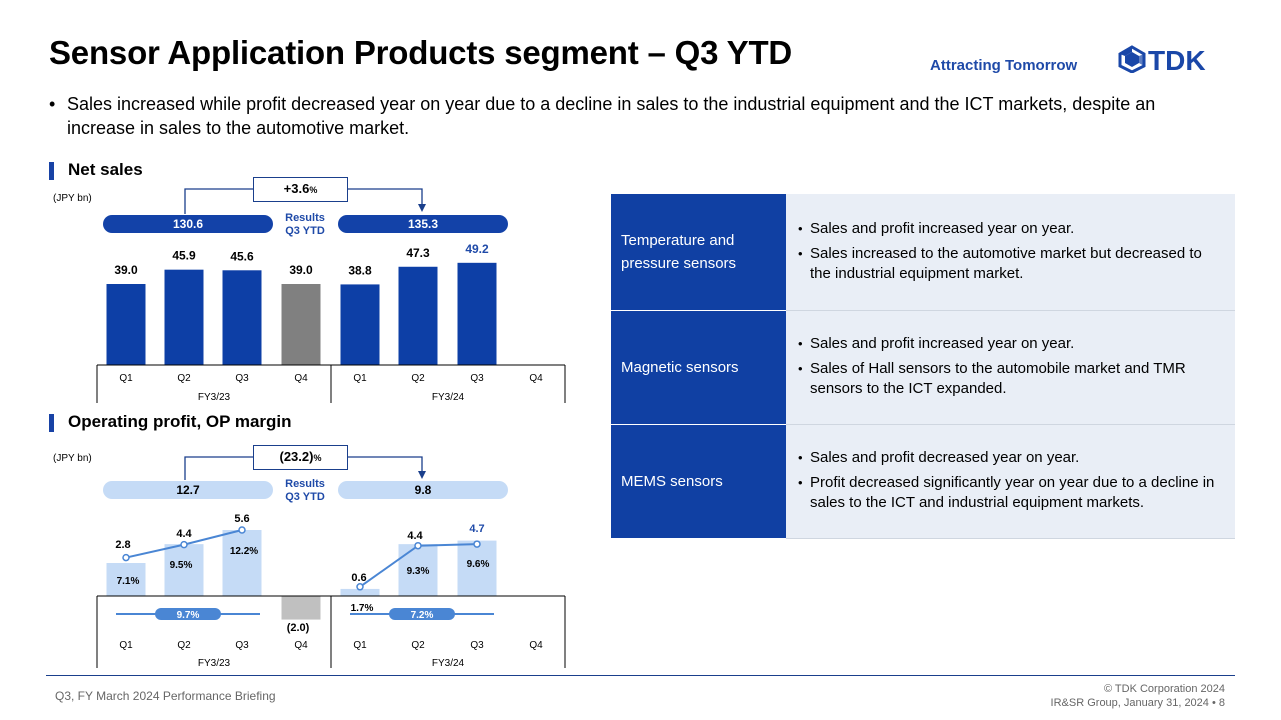  What do you see at coordinates (165, 696) in the screenshot?
I see `footer-left: Q3, FY March 2024 Performance Briefing` at bounding box center [165, 696].